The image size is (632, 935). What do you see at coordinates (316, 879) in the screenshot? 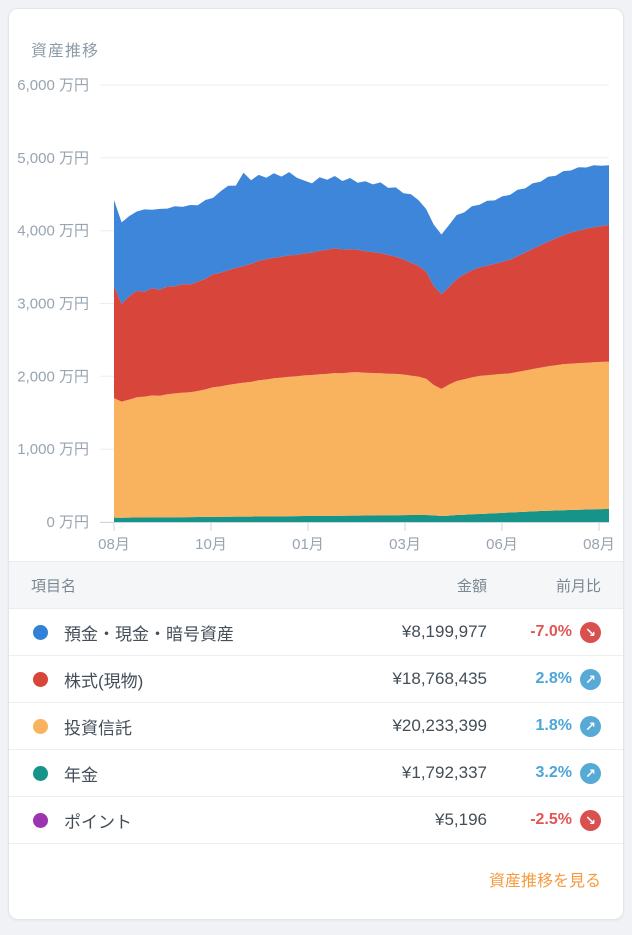
I see `card-footer: 資産推移を見る` at bounding box center [316, 879].